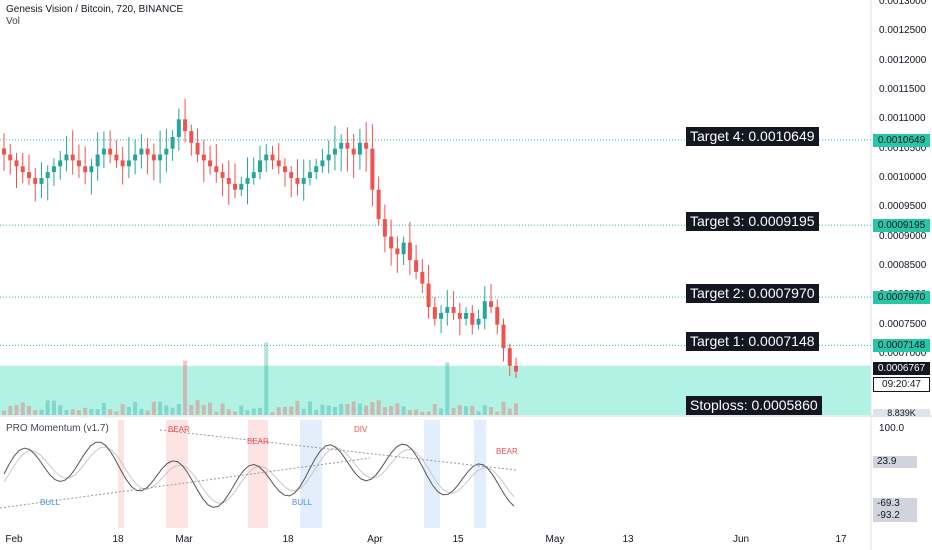  I want to click on price-tick-label: 0.0008500, so click(903, 265).